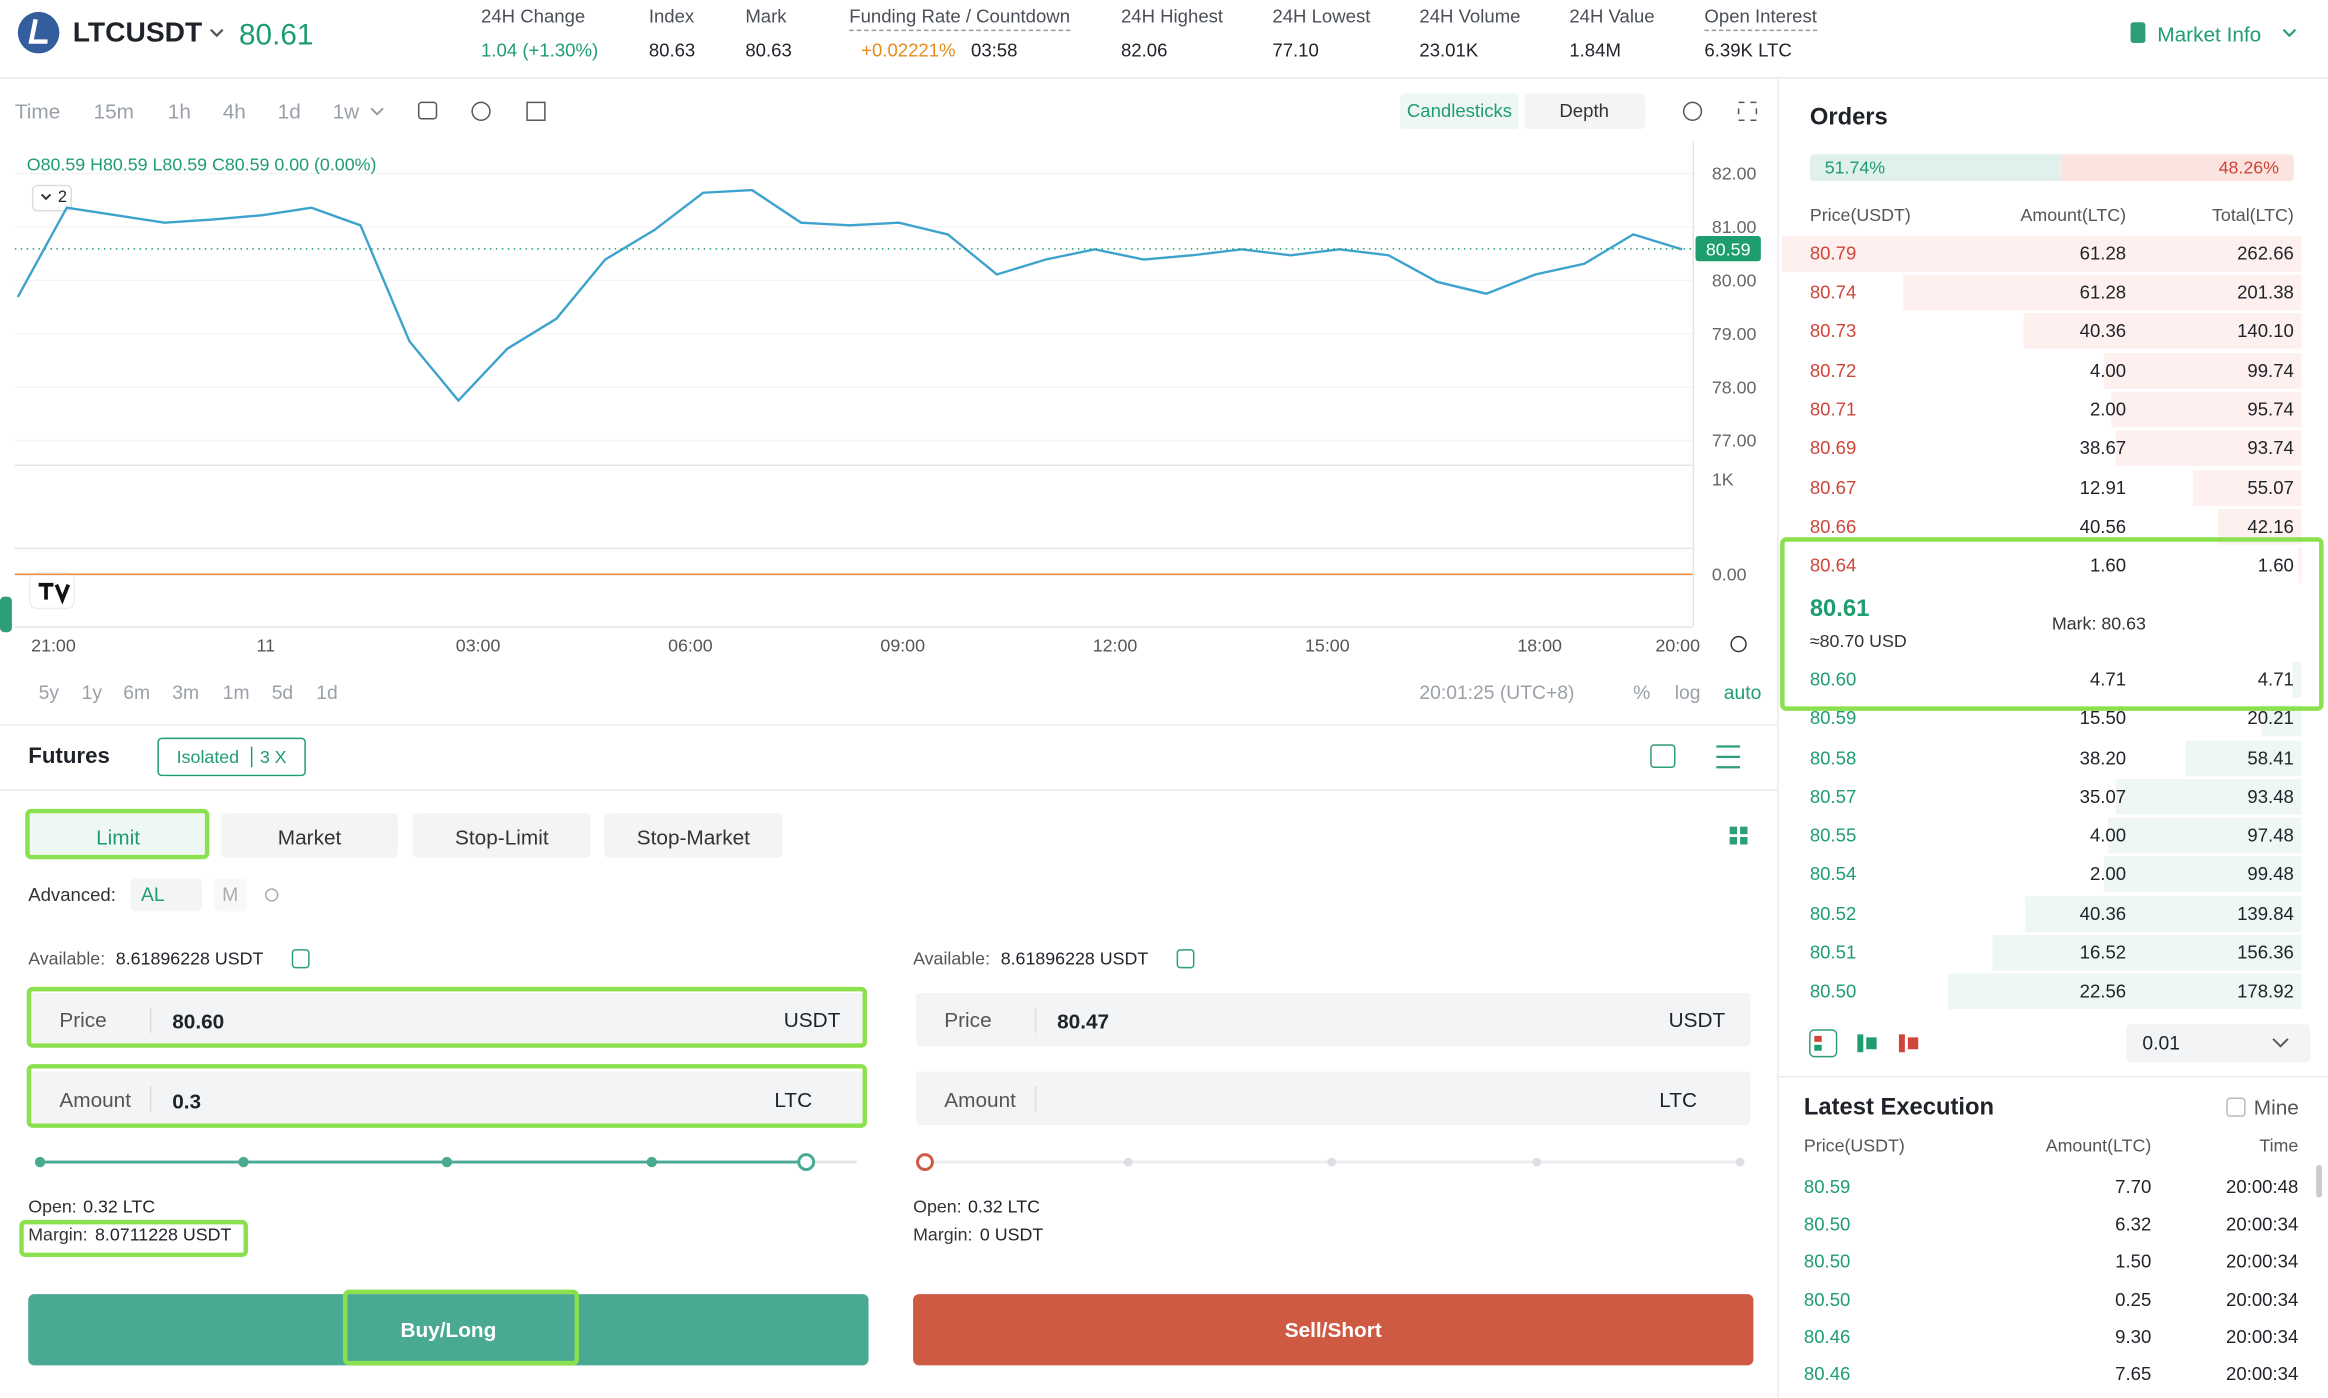 This screenshot has height=1398, width=2328. Describe the element at coordinates (38, 32) in the screenshot. I see `coin-logo` at that location.